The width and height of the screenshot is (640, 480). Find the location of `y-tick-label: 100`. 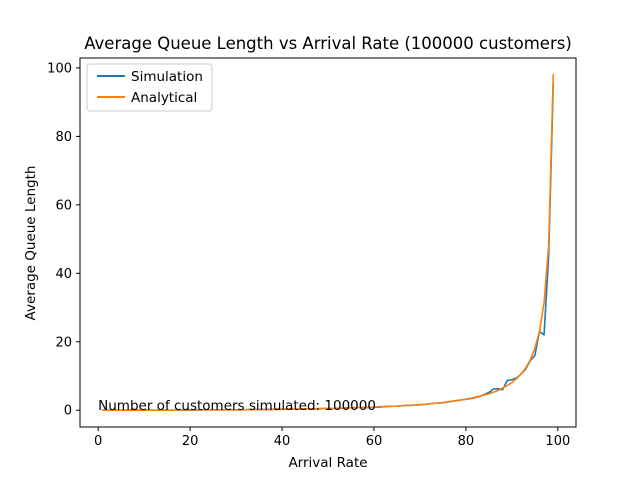

y-tick-label: 100 is located at coordinates (59, 68).